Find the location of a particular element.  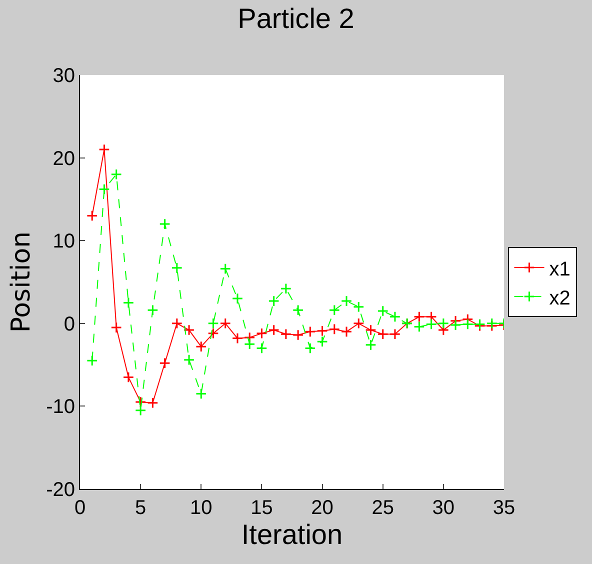

legend-label: x1 is located at coordinates (559, 269).